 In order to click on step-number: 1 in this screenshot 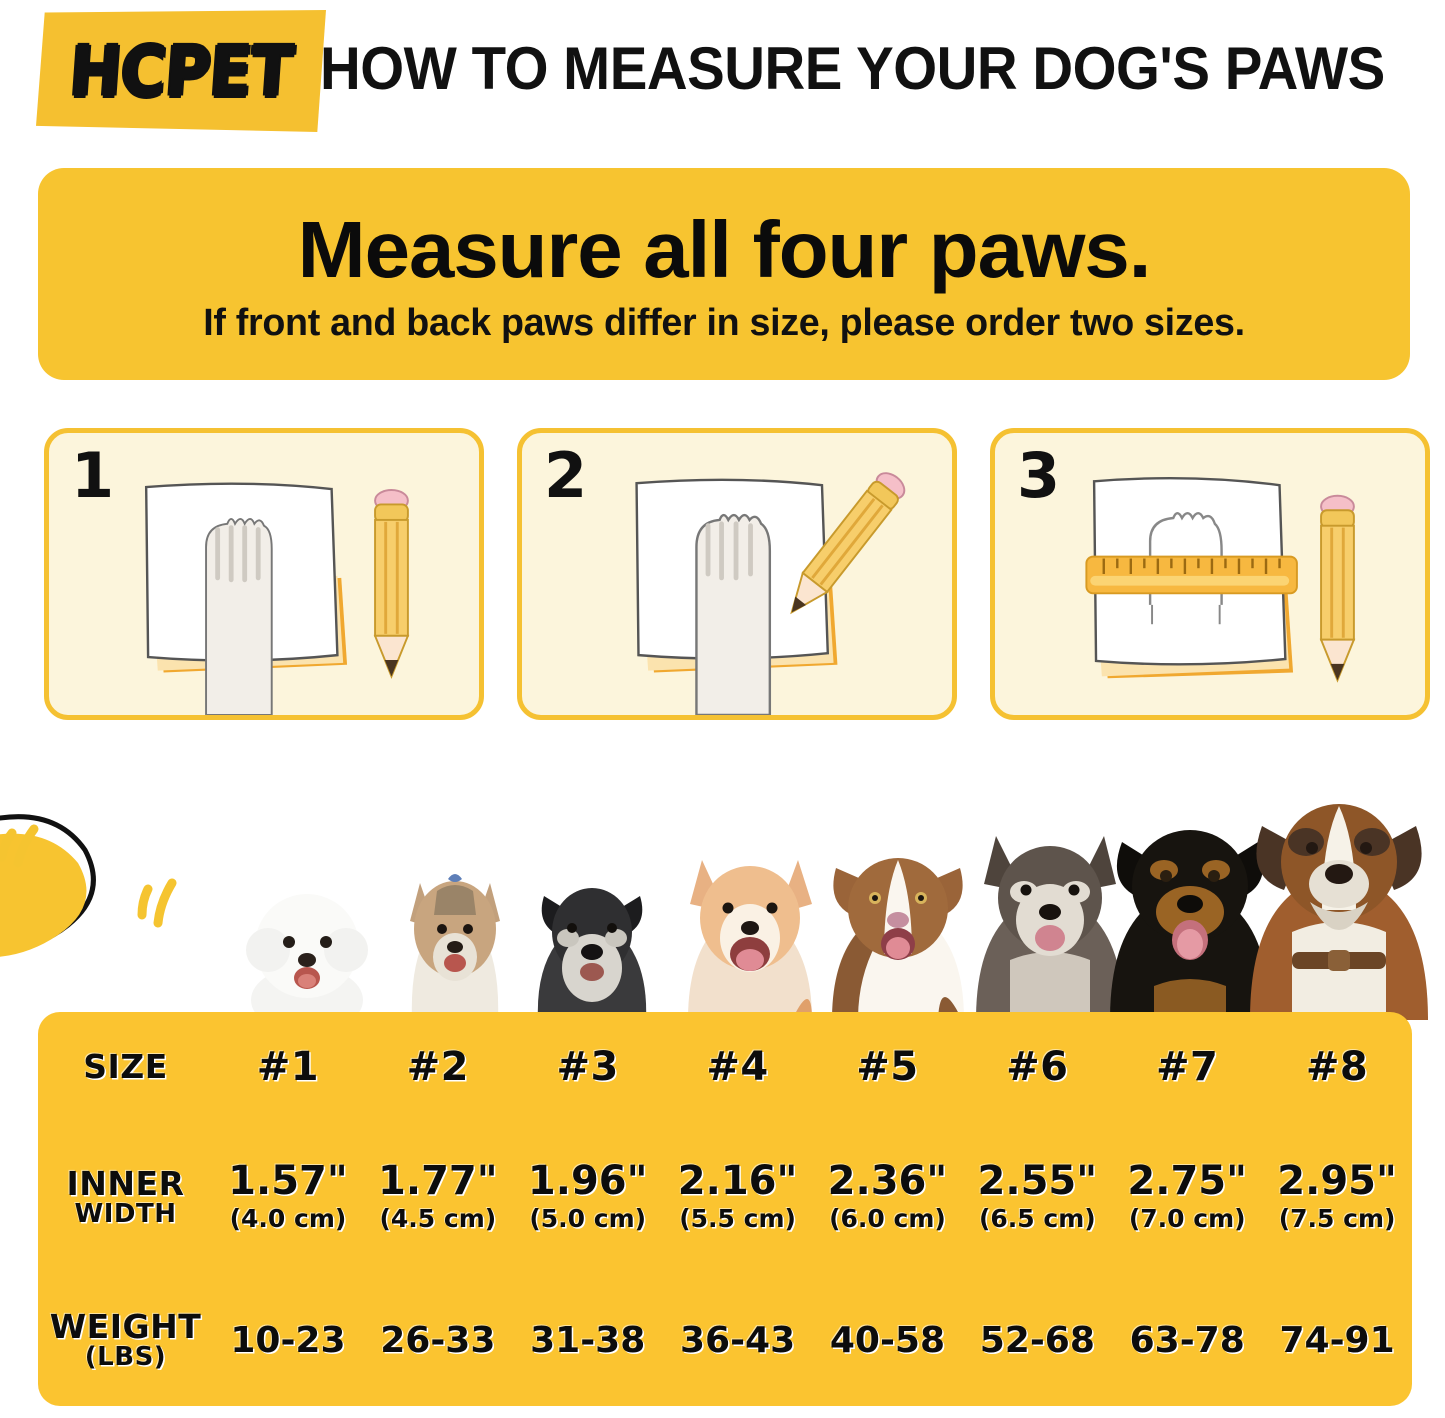, I will do `click(93, 475)`.